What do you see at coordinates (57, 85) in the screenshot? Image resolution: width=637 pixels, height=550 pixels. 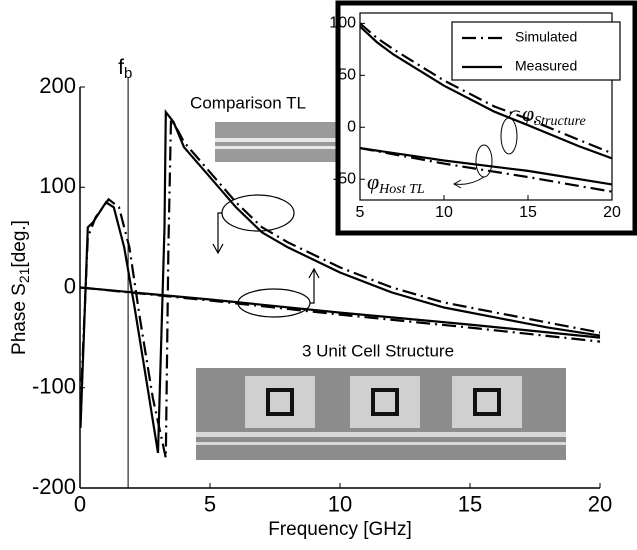 I see `y-tick-label: 200` at bounding box center [57, 85].